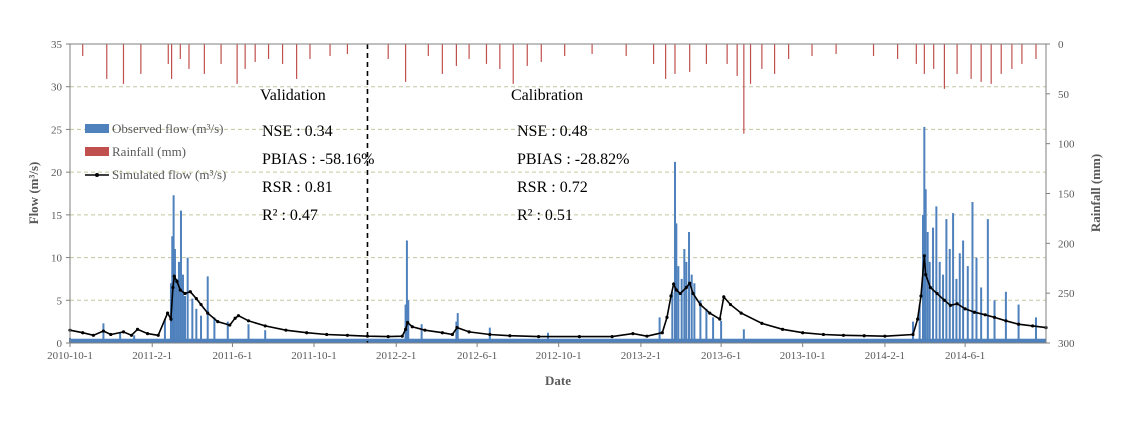 This screenshot has height=437, width=1125. What do you see at coordinates (57, 259) in the screenshot?
I see `y-tick-label: 10` at bounding box center [57, 259].